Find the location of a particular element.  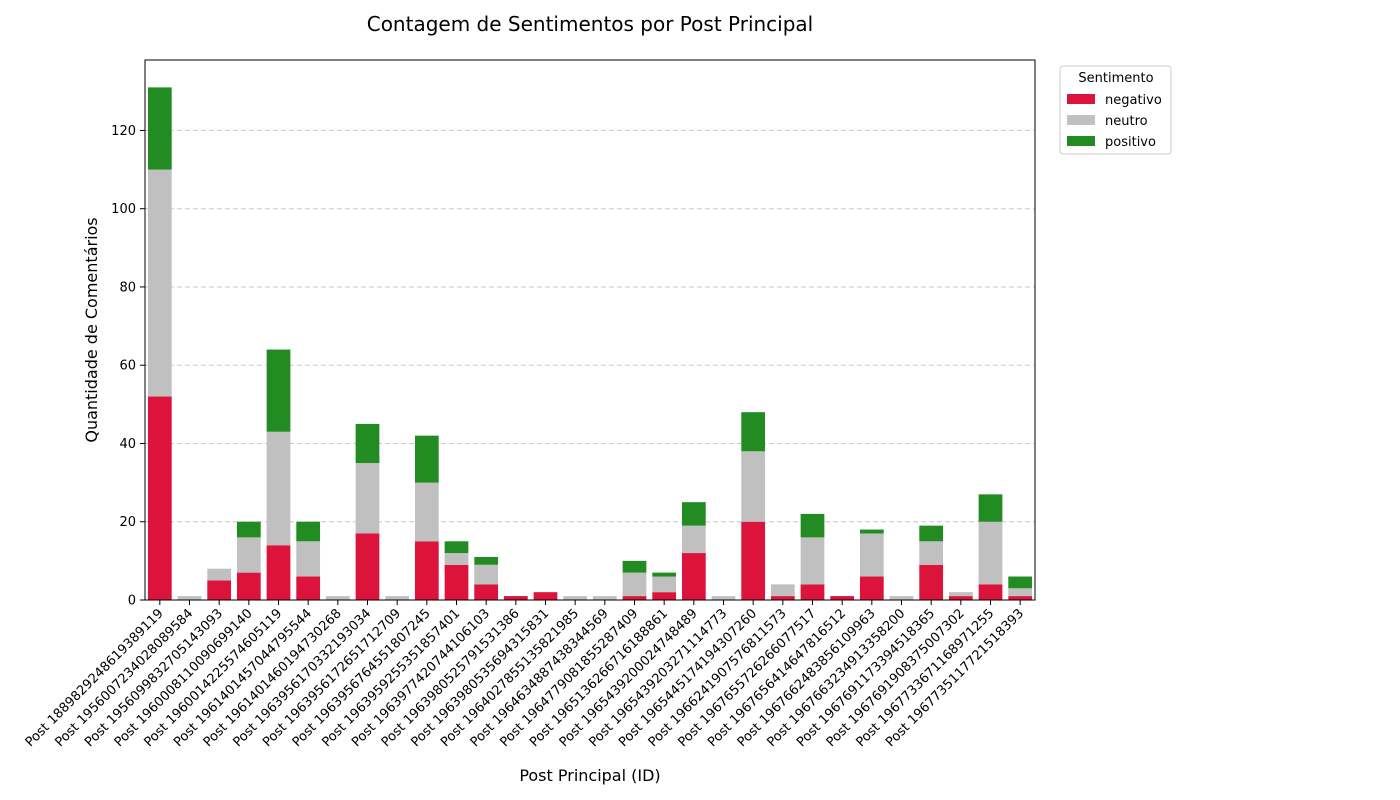

legend-box is located at coordinates (1115, 110).